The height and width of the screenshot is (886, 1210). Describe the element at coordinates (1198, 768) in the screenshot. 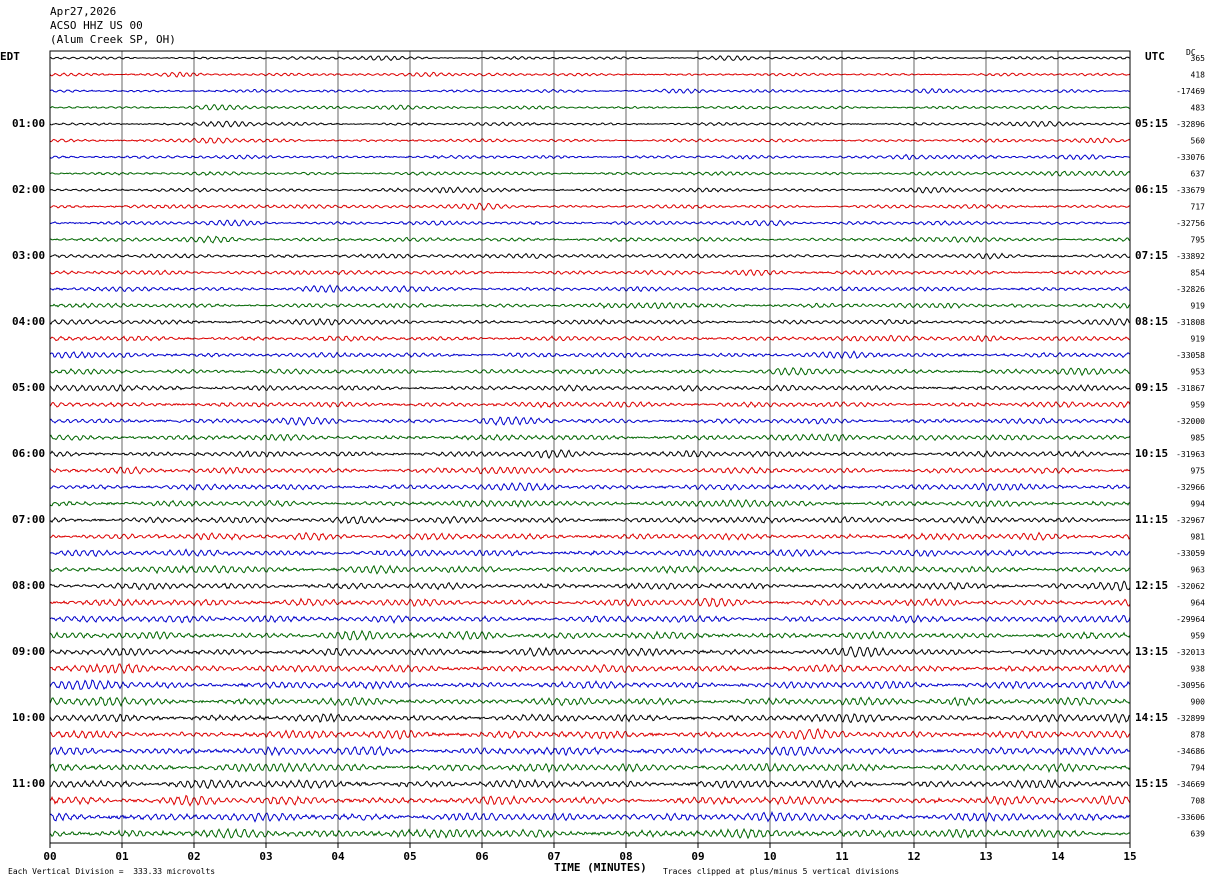

I see `dc-offset-label: 794` at that location.